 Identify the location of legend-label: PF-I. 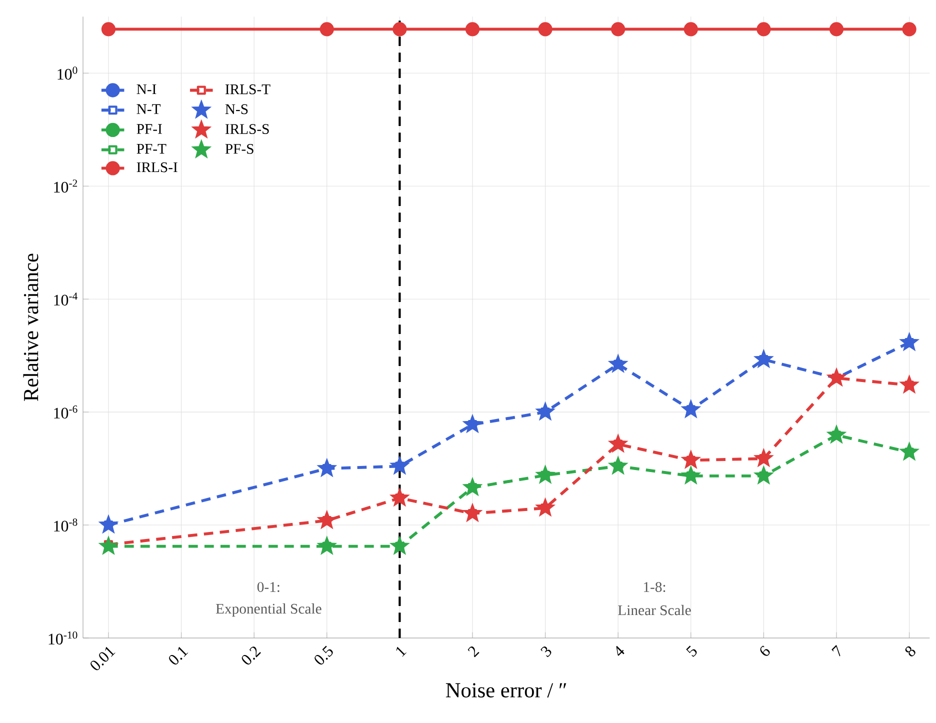
(149, 129).